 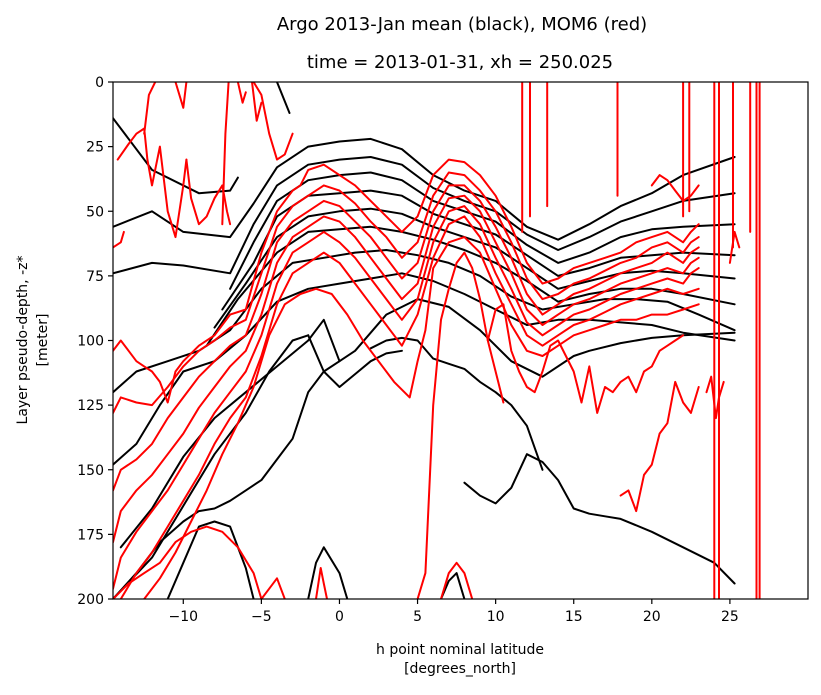 I want to click on y-tick-label: 175, so click(x=90, y=535).